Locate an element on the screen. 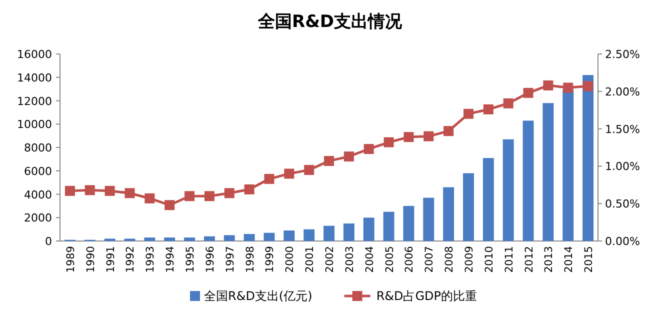  x-tick-label: 1996 is located at coordinates (210, 259).